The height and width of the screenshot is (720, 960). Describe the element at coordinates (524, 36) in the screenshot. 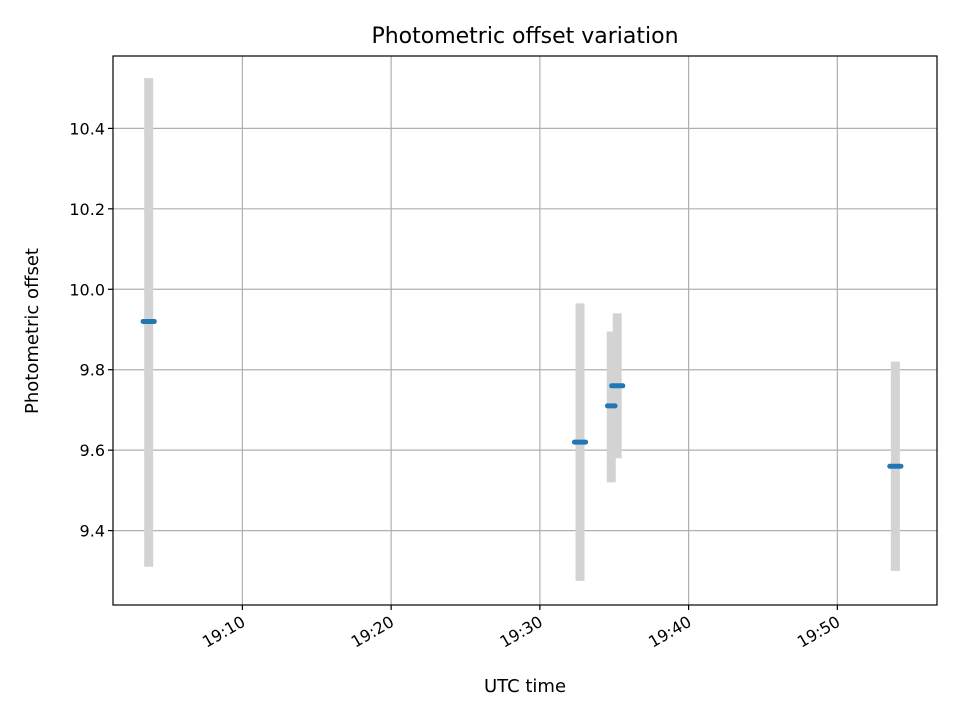

I see `chart-title: Photometric offset variation` at that location.